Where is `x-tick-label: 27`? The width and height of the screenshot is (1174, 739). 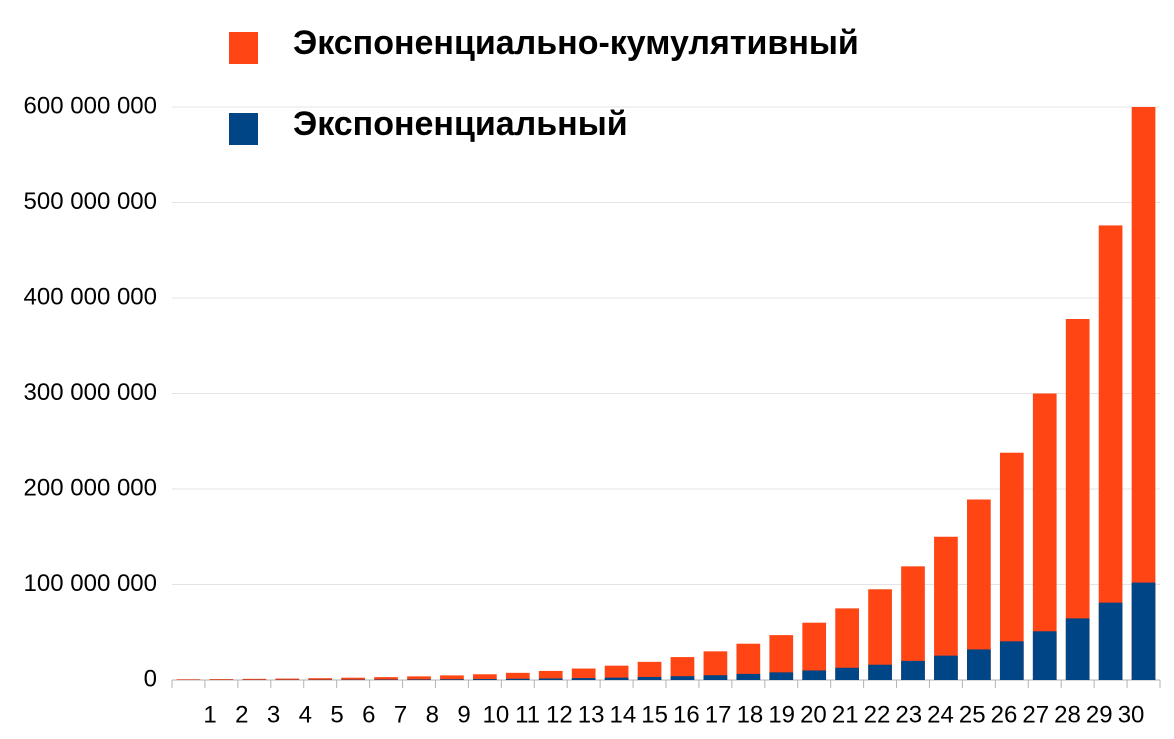
x-tick-label: 27 is located at coordinates (1035, 714).